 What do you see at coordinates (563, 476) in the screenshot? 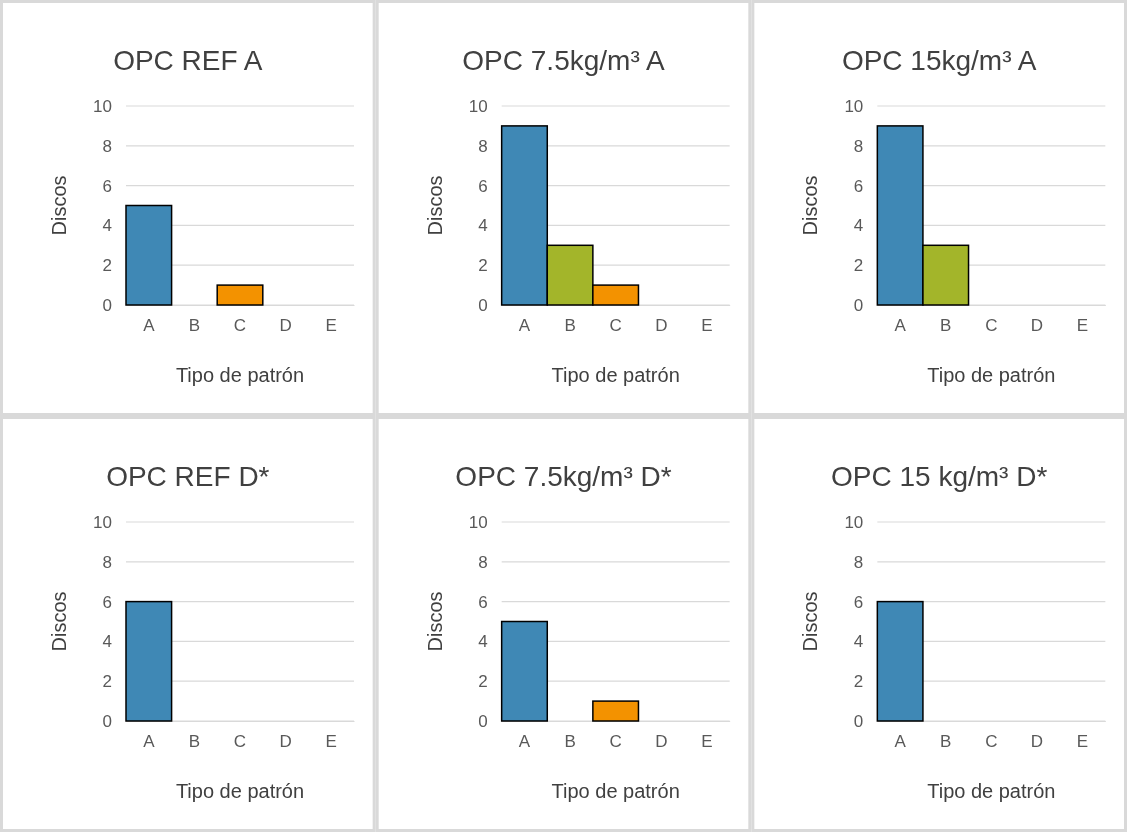
I see `chart-title: OPC 7.5kg/m³ D*` at bounding box center [563, 476].